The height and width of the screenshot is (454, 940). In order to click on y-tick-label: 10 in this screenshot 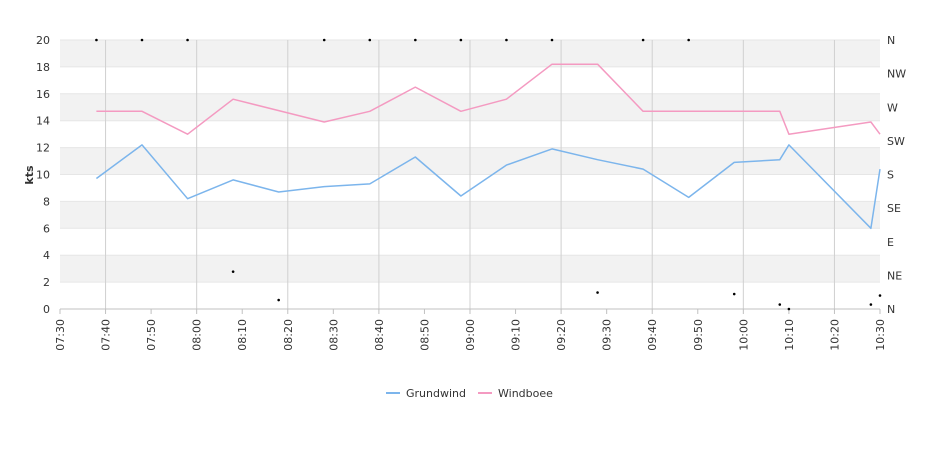, I will do `click(43, 175)`.